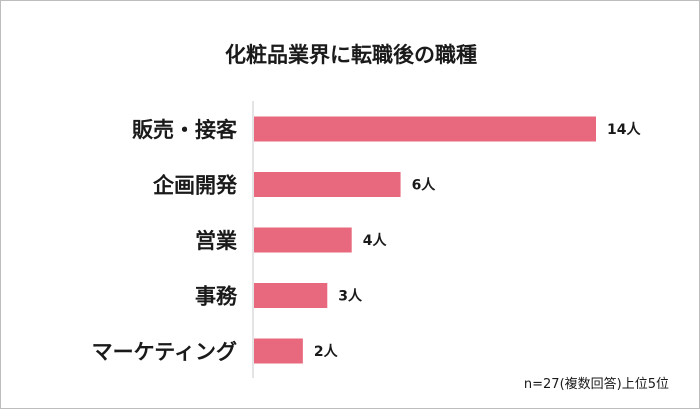  What do you see at coordinates (195, 186) in the screenshot?
I see `category-label-1: 企画開発` at bounding box center [195, 186].